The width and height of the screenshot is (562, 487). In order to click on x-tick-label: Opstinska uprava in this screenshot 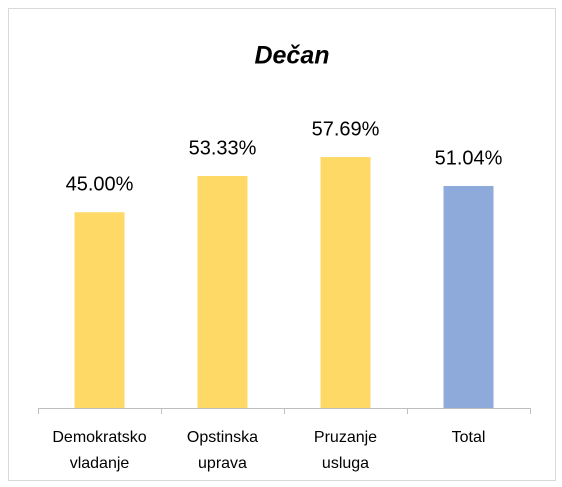, I will do `click(222, 450)`.